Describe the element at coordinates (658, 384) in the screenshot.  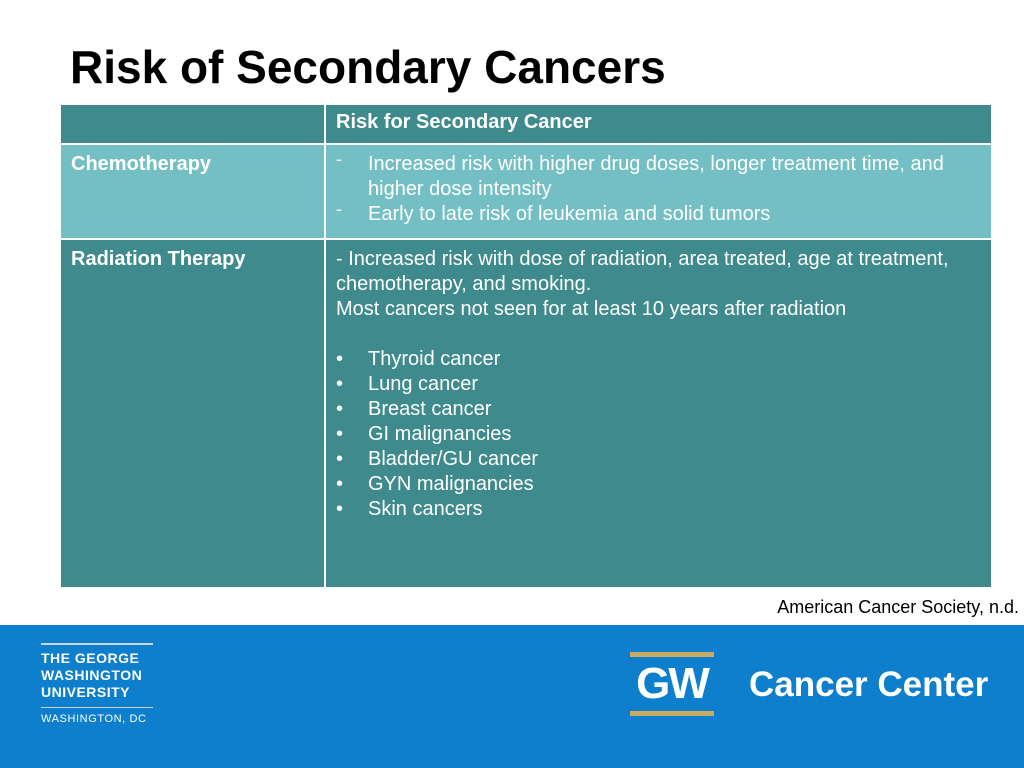
I see `list-item: • Lung cancer` at that location.